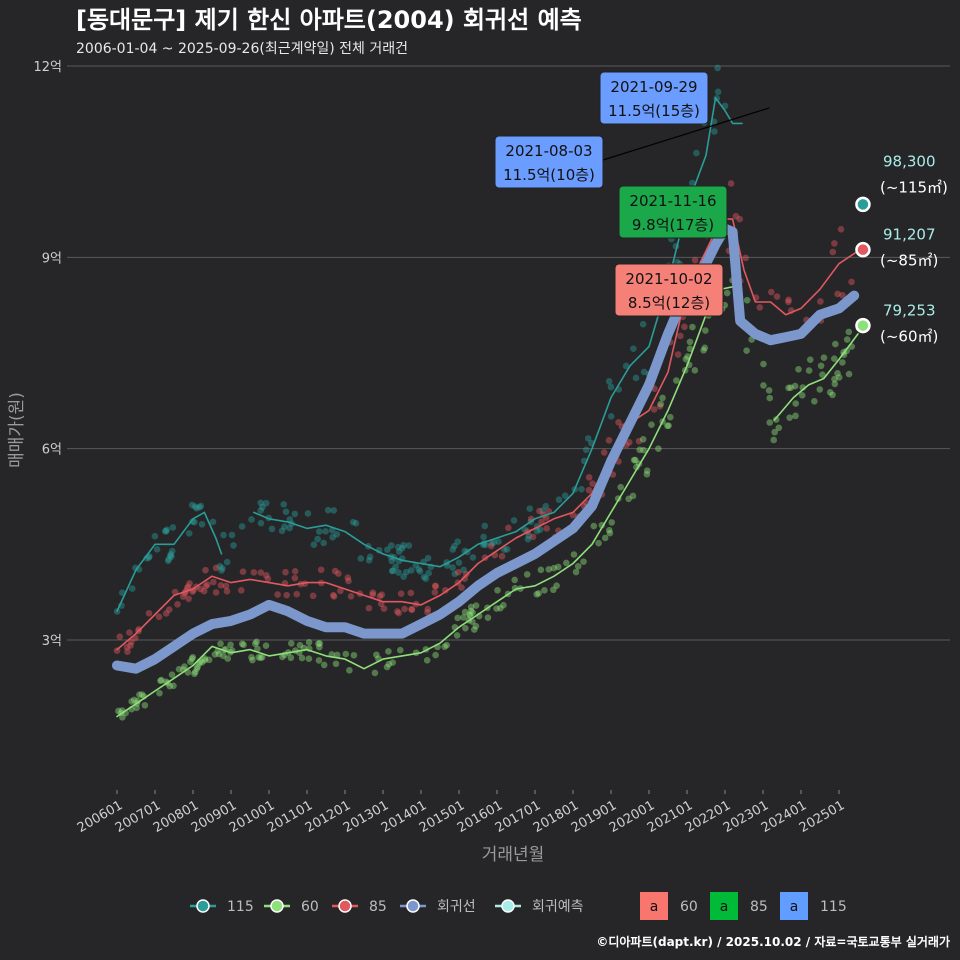  I want to click on forecast-value: 79,253, so click(909, 311).